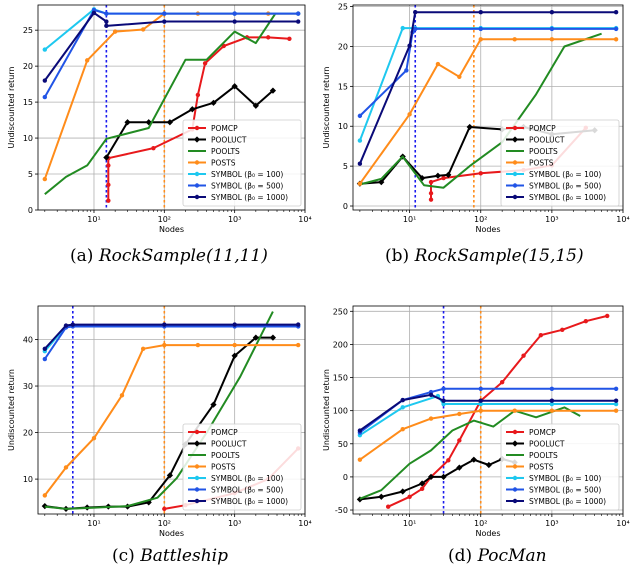 Image resolution: width=636 pixels, height=573 pixels. What do you see at coordinates (340, 344) in the screenshot?
I see `y-tick-label: 200` at bounding box center [340, 344].